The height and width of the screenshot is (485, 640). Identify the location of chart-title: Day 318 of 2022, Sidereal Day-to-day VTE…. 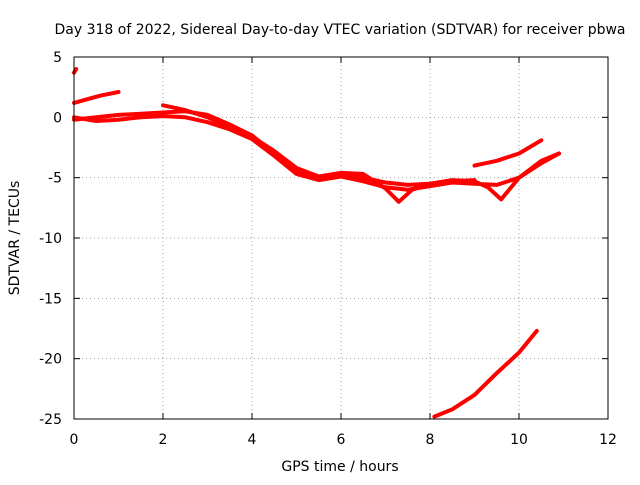
(339, 30).